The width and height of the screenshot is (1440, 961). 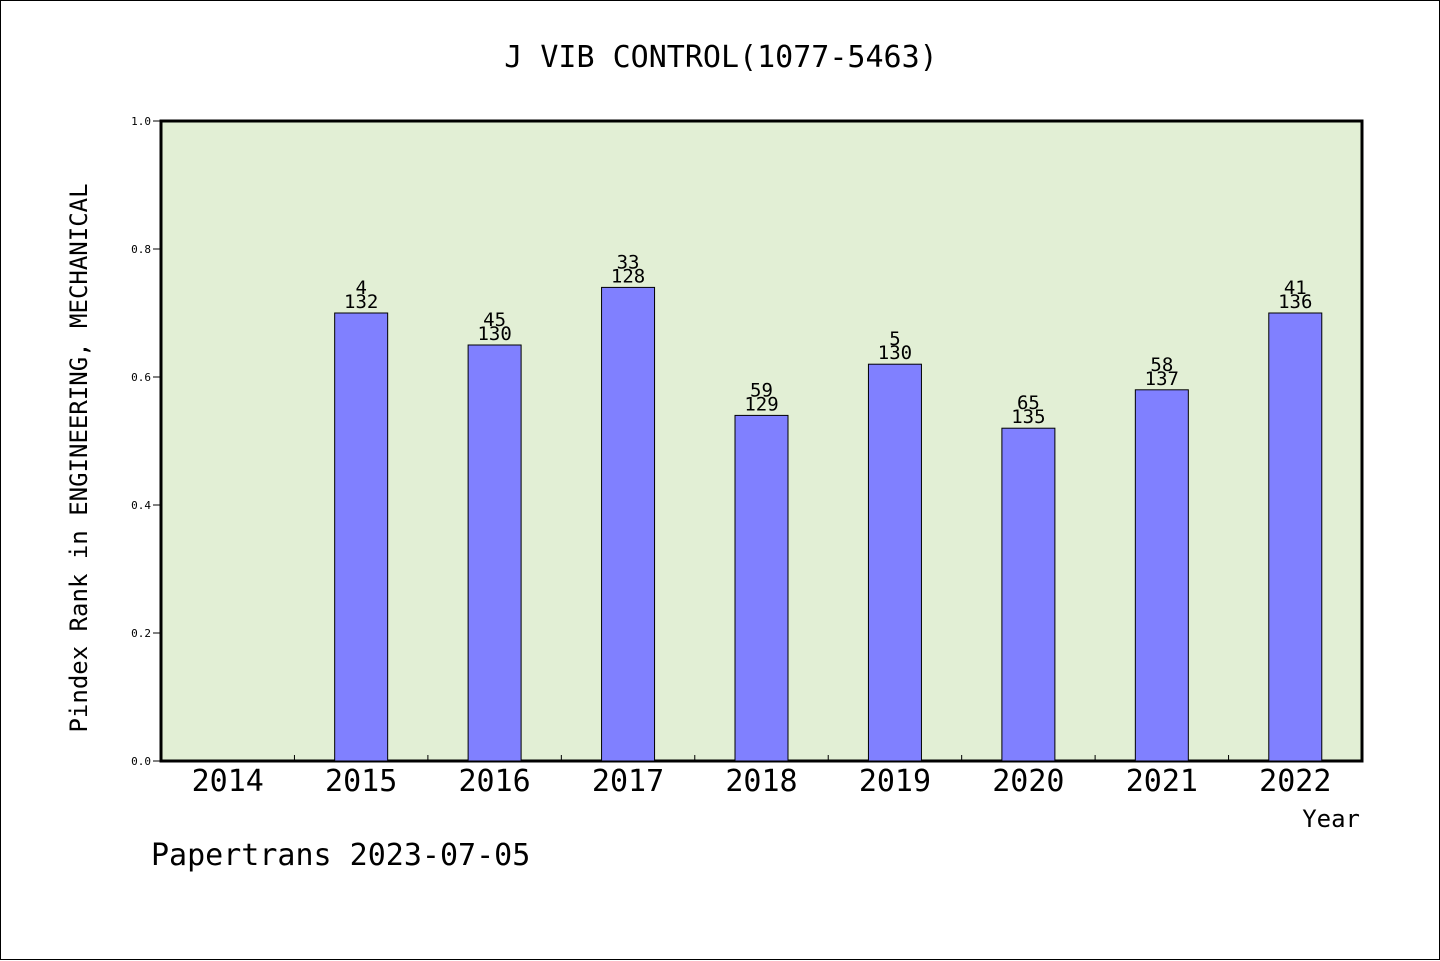 I want to click on bar-rank-label: 33, so click(x=628, y=262).